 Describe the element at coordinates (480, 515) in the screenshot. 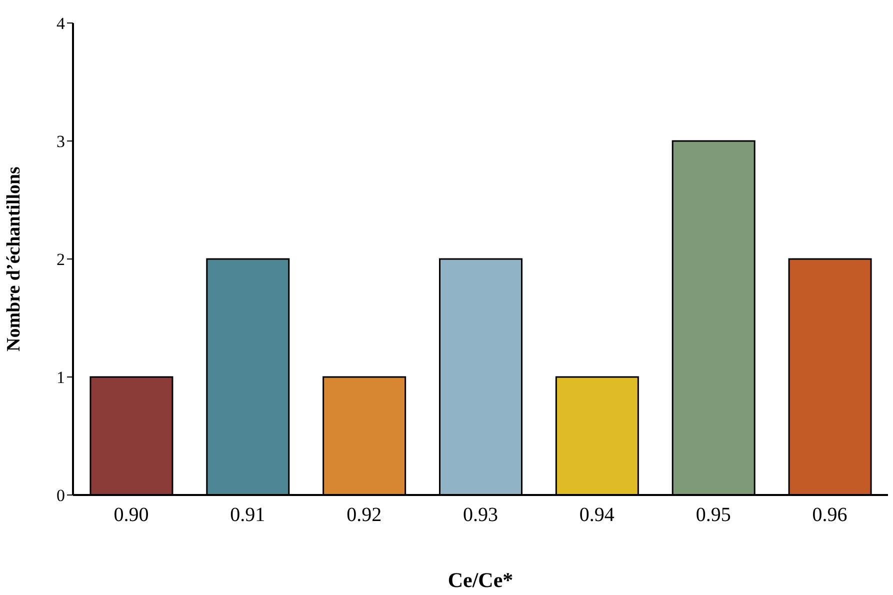

I see `x-tick-label: 0.93` at that location.